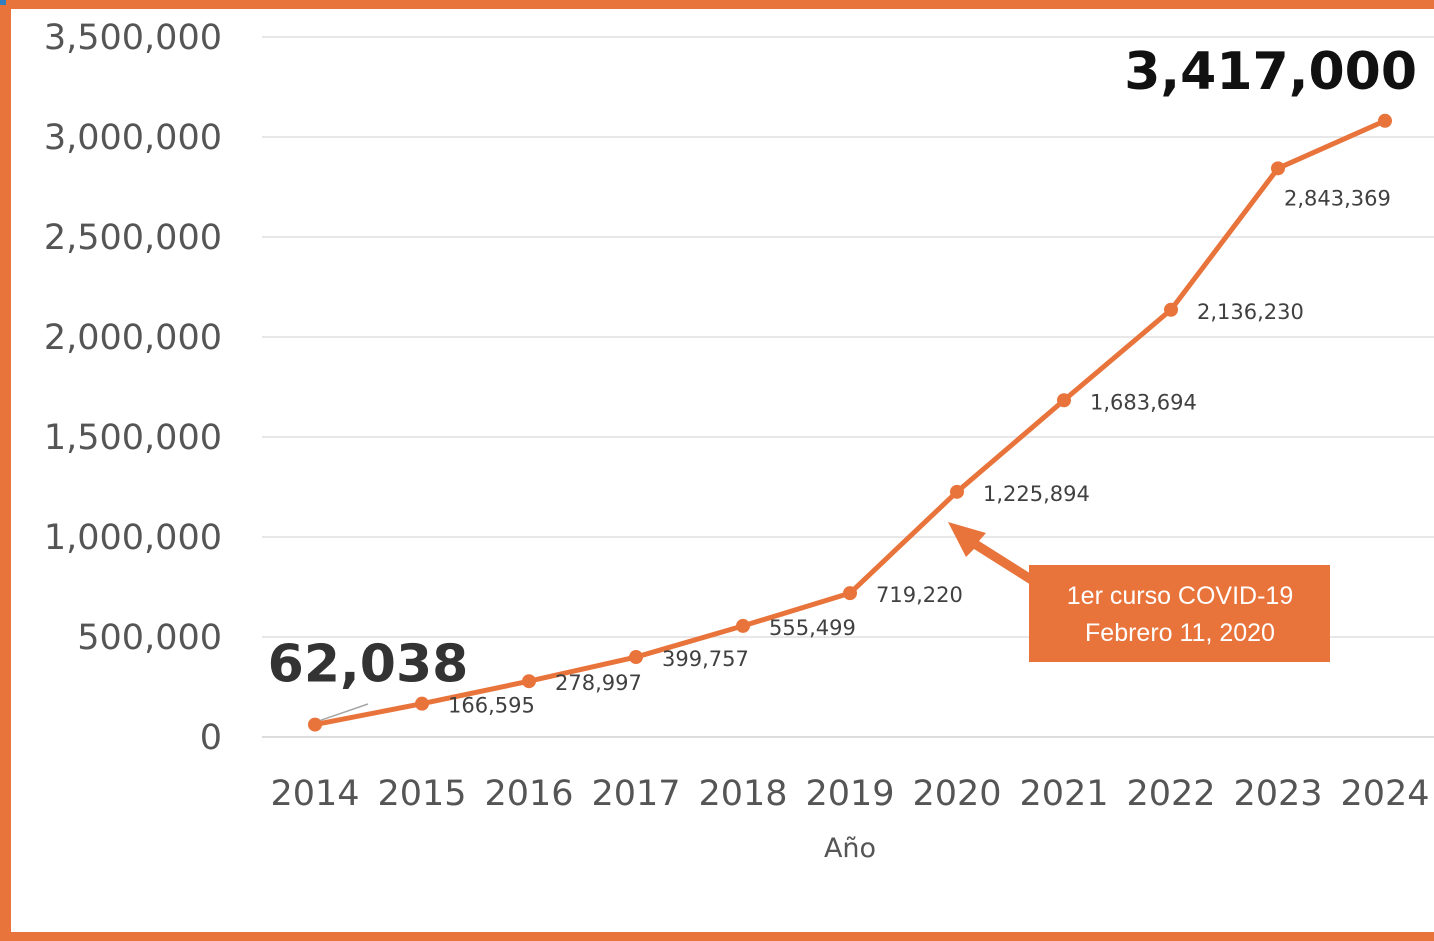 Image resolution: width=1434 pixels, height=941 pixels. I want to click on callout-arrow, so click(992, 553).